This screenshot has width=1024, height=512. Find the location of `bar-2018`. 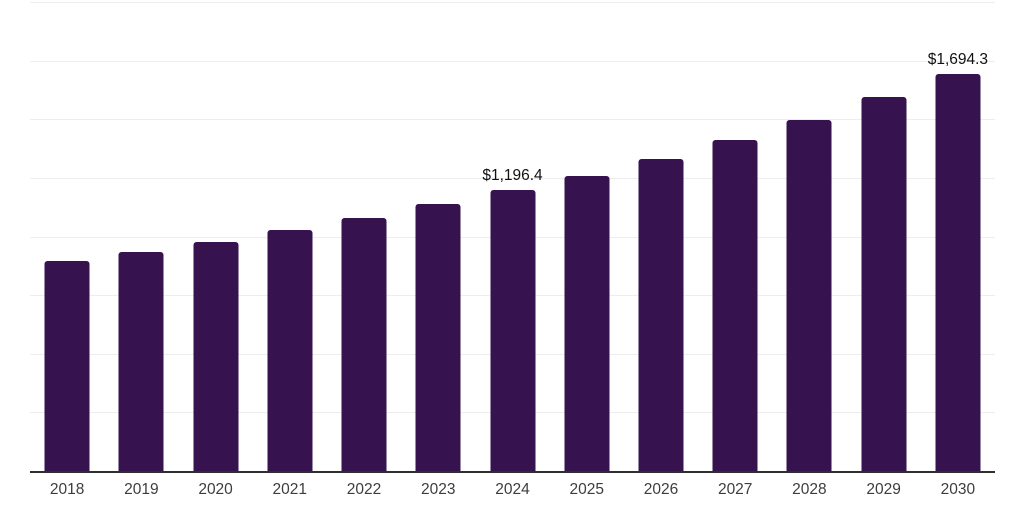

bar-2018 is located at coordinates (67, 366).